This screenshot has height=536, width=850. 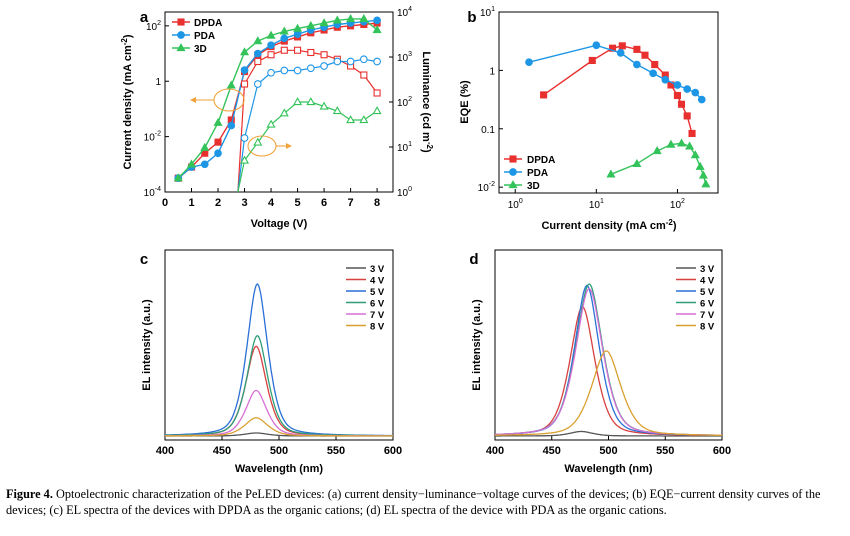 I want to click on guide-arrowhead, so click(x=289, y=146).